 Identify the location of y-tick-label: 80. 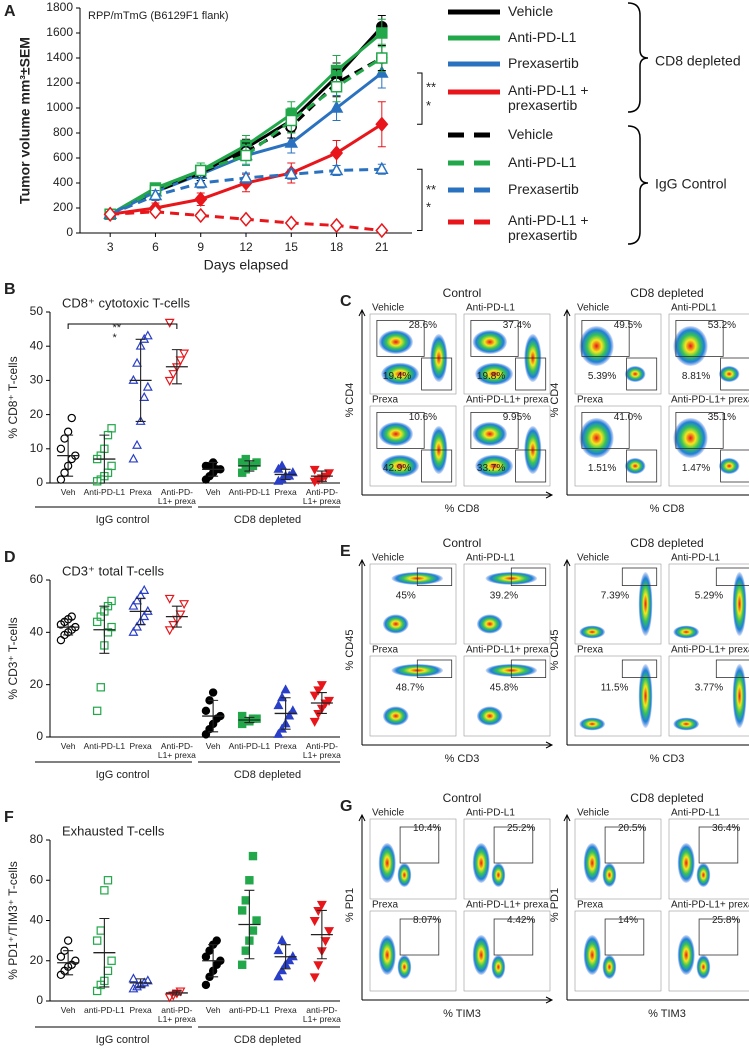
(37, 839).